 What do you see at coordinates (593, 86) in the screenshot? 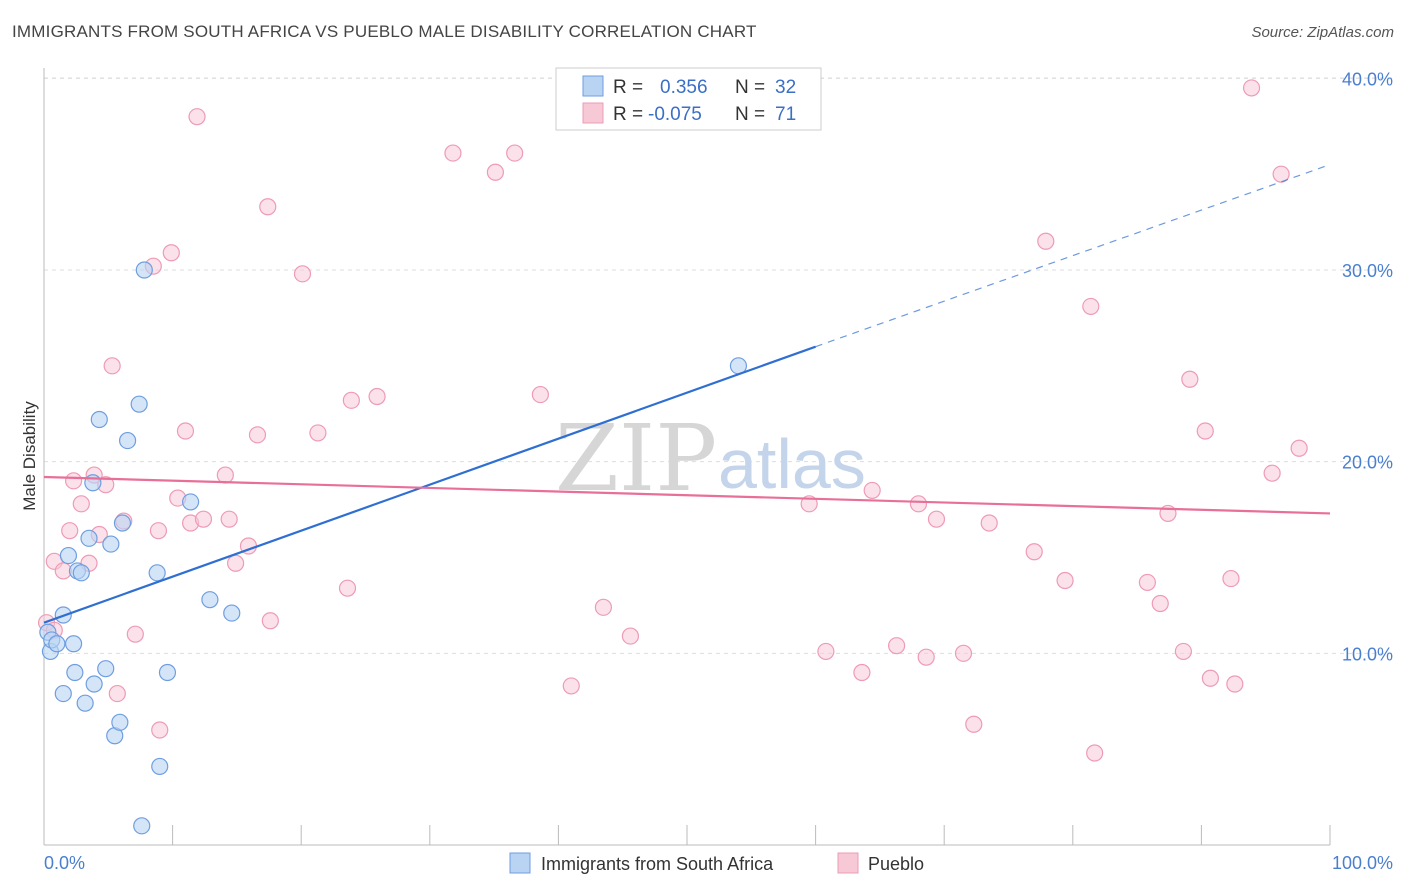
I see `legend-swatch-blue` at bounding box center [593, 86].